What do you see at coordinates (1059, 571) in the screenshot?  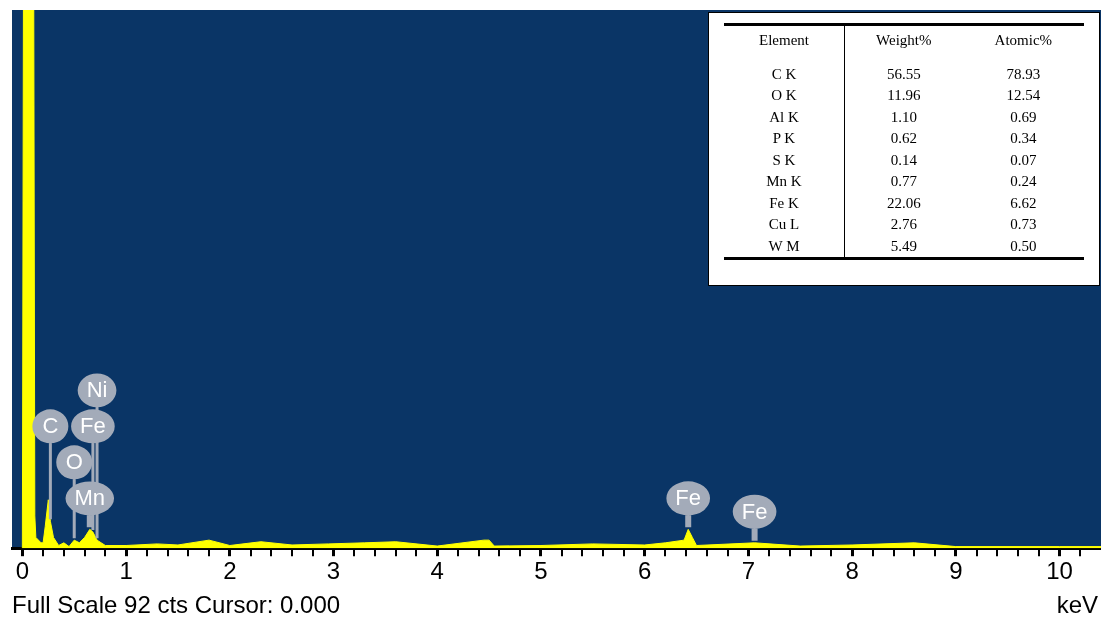 I see `x-tick-label: 10` at bounding box center [1059, 571].